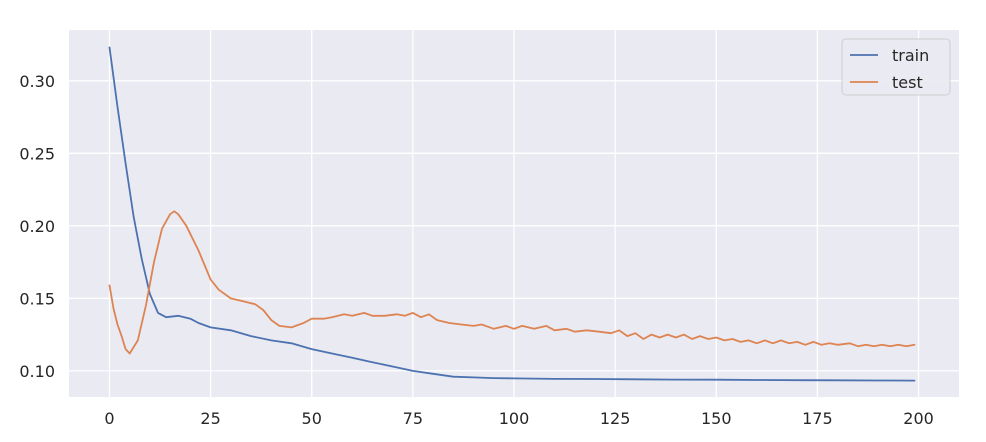  Describe the element at coordinates (615, 418) in the screenshot. I see `x-tick-label: 125` at that location.